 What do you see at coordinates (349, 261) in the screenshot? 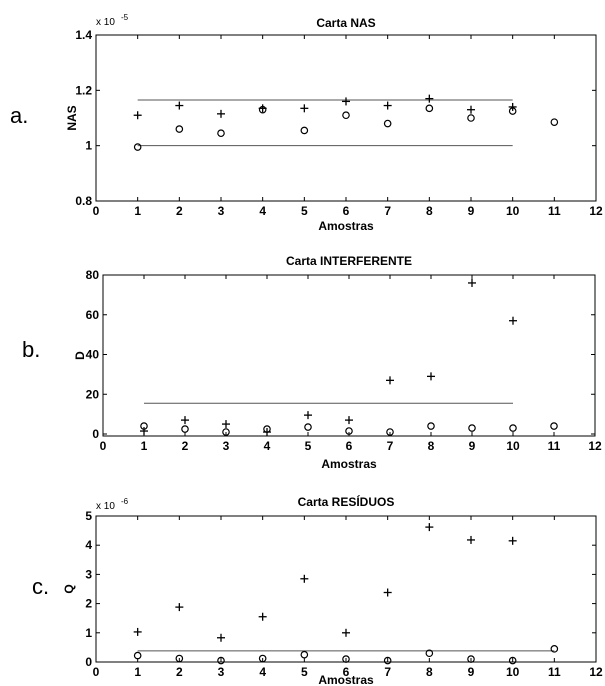
I see `chart-title: Carta INTERFERENTE` at bounding box center [349, 261].